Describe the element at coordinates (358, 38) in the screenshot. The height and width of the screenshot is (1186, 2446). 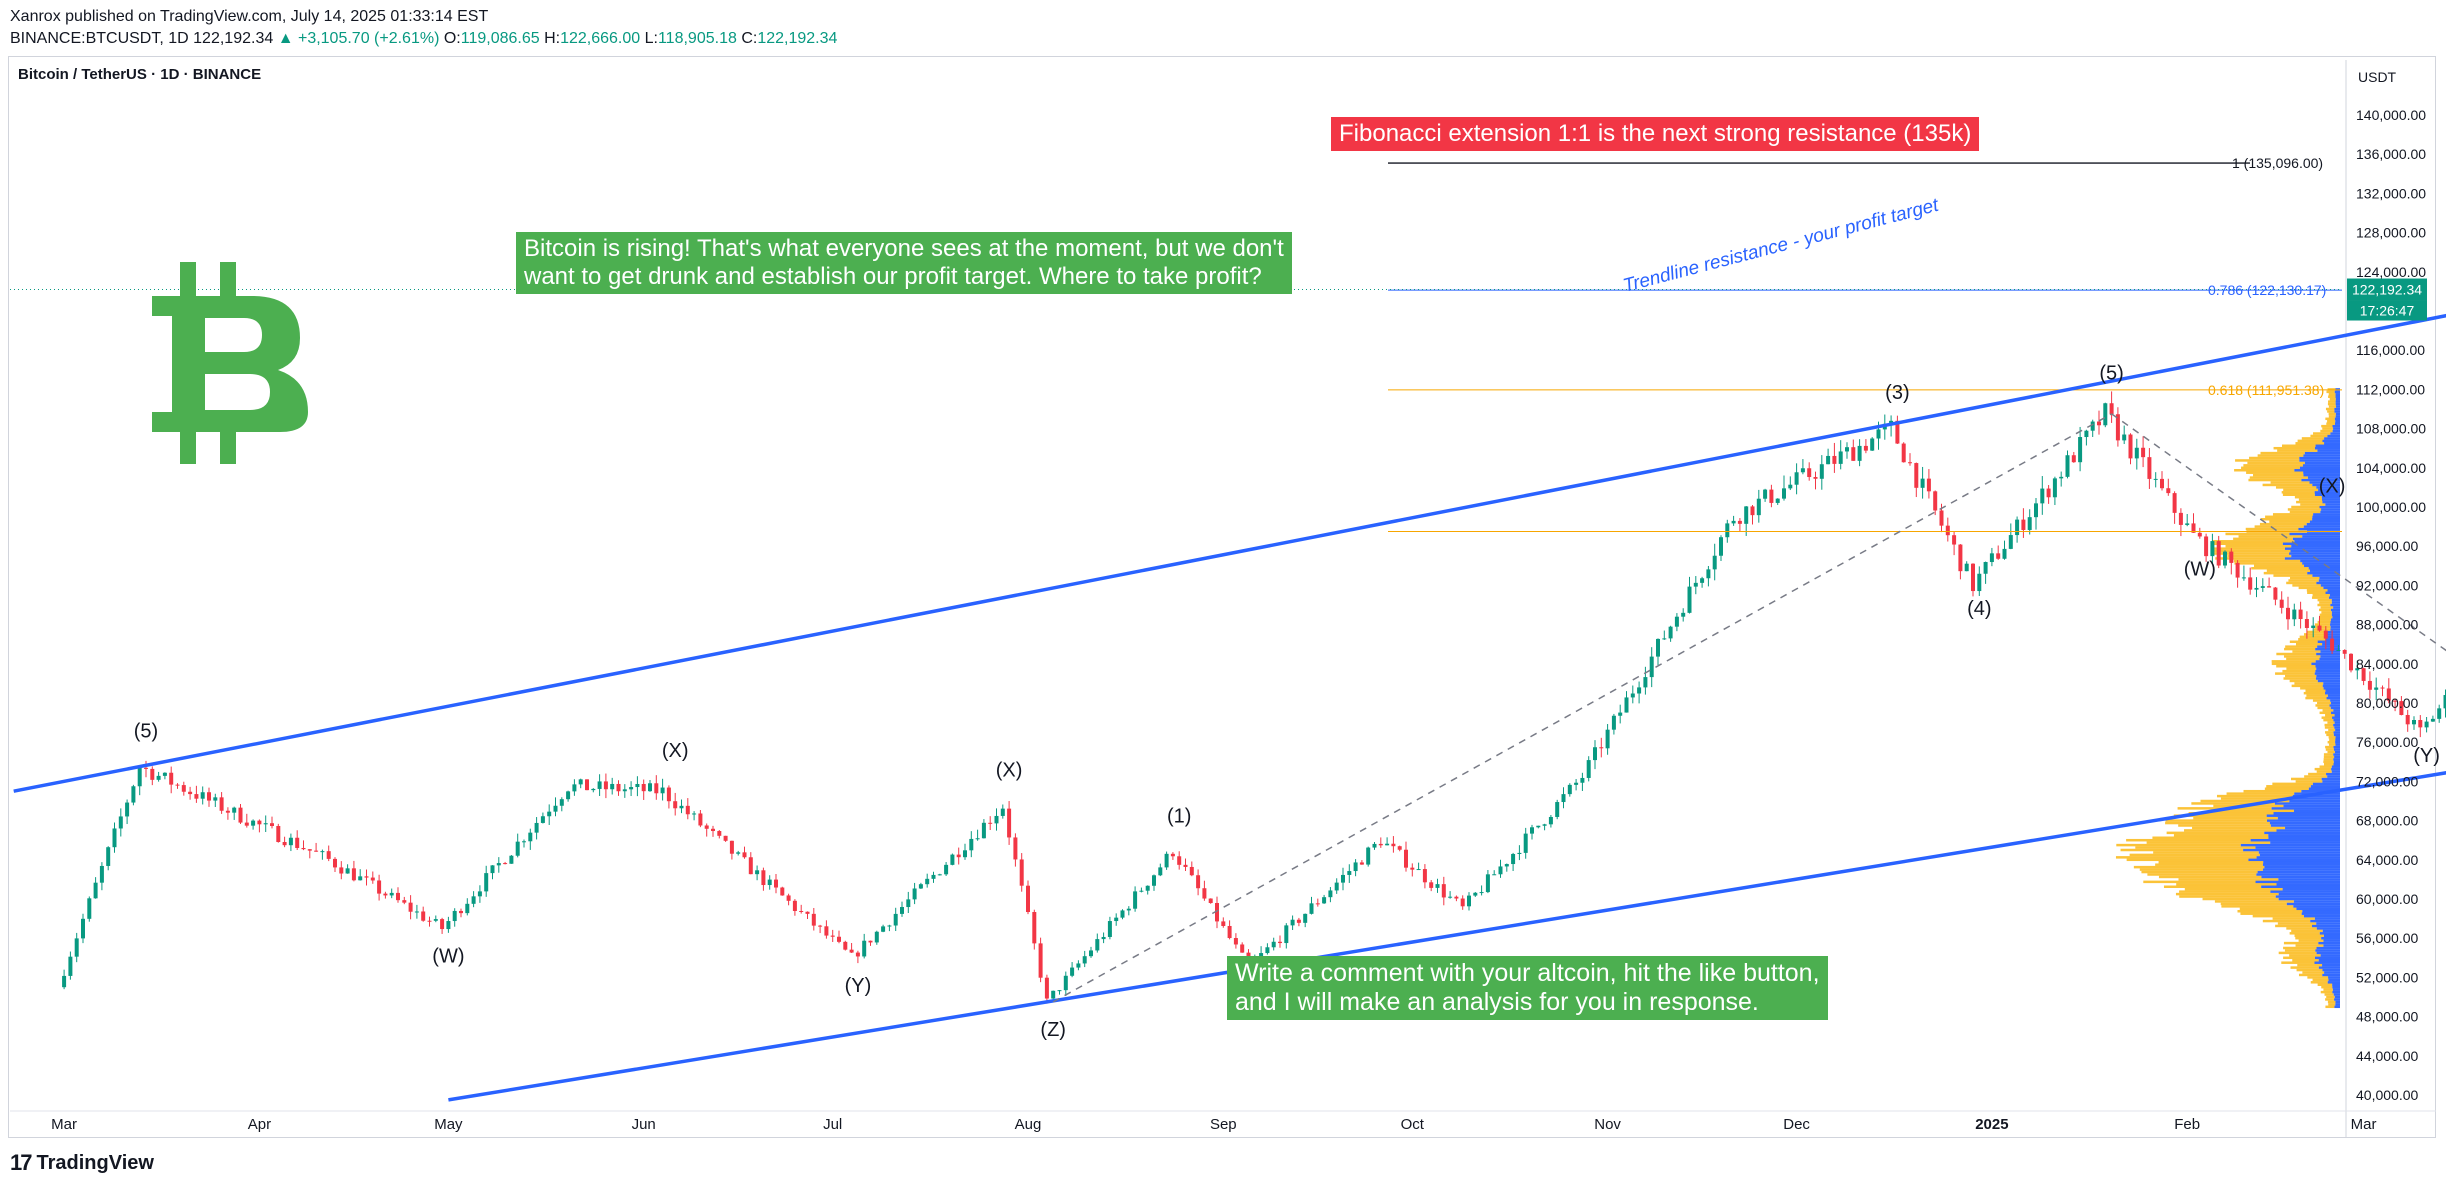
I see `price-change: ▲ +3,105.70 (+2.61%)` at that location.